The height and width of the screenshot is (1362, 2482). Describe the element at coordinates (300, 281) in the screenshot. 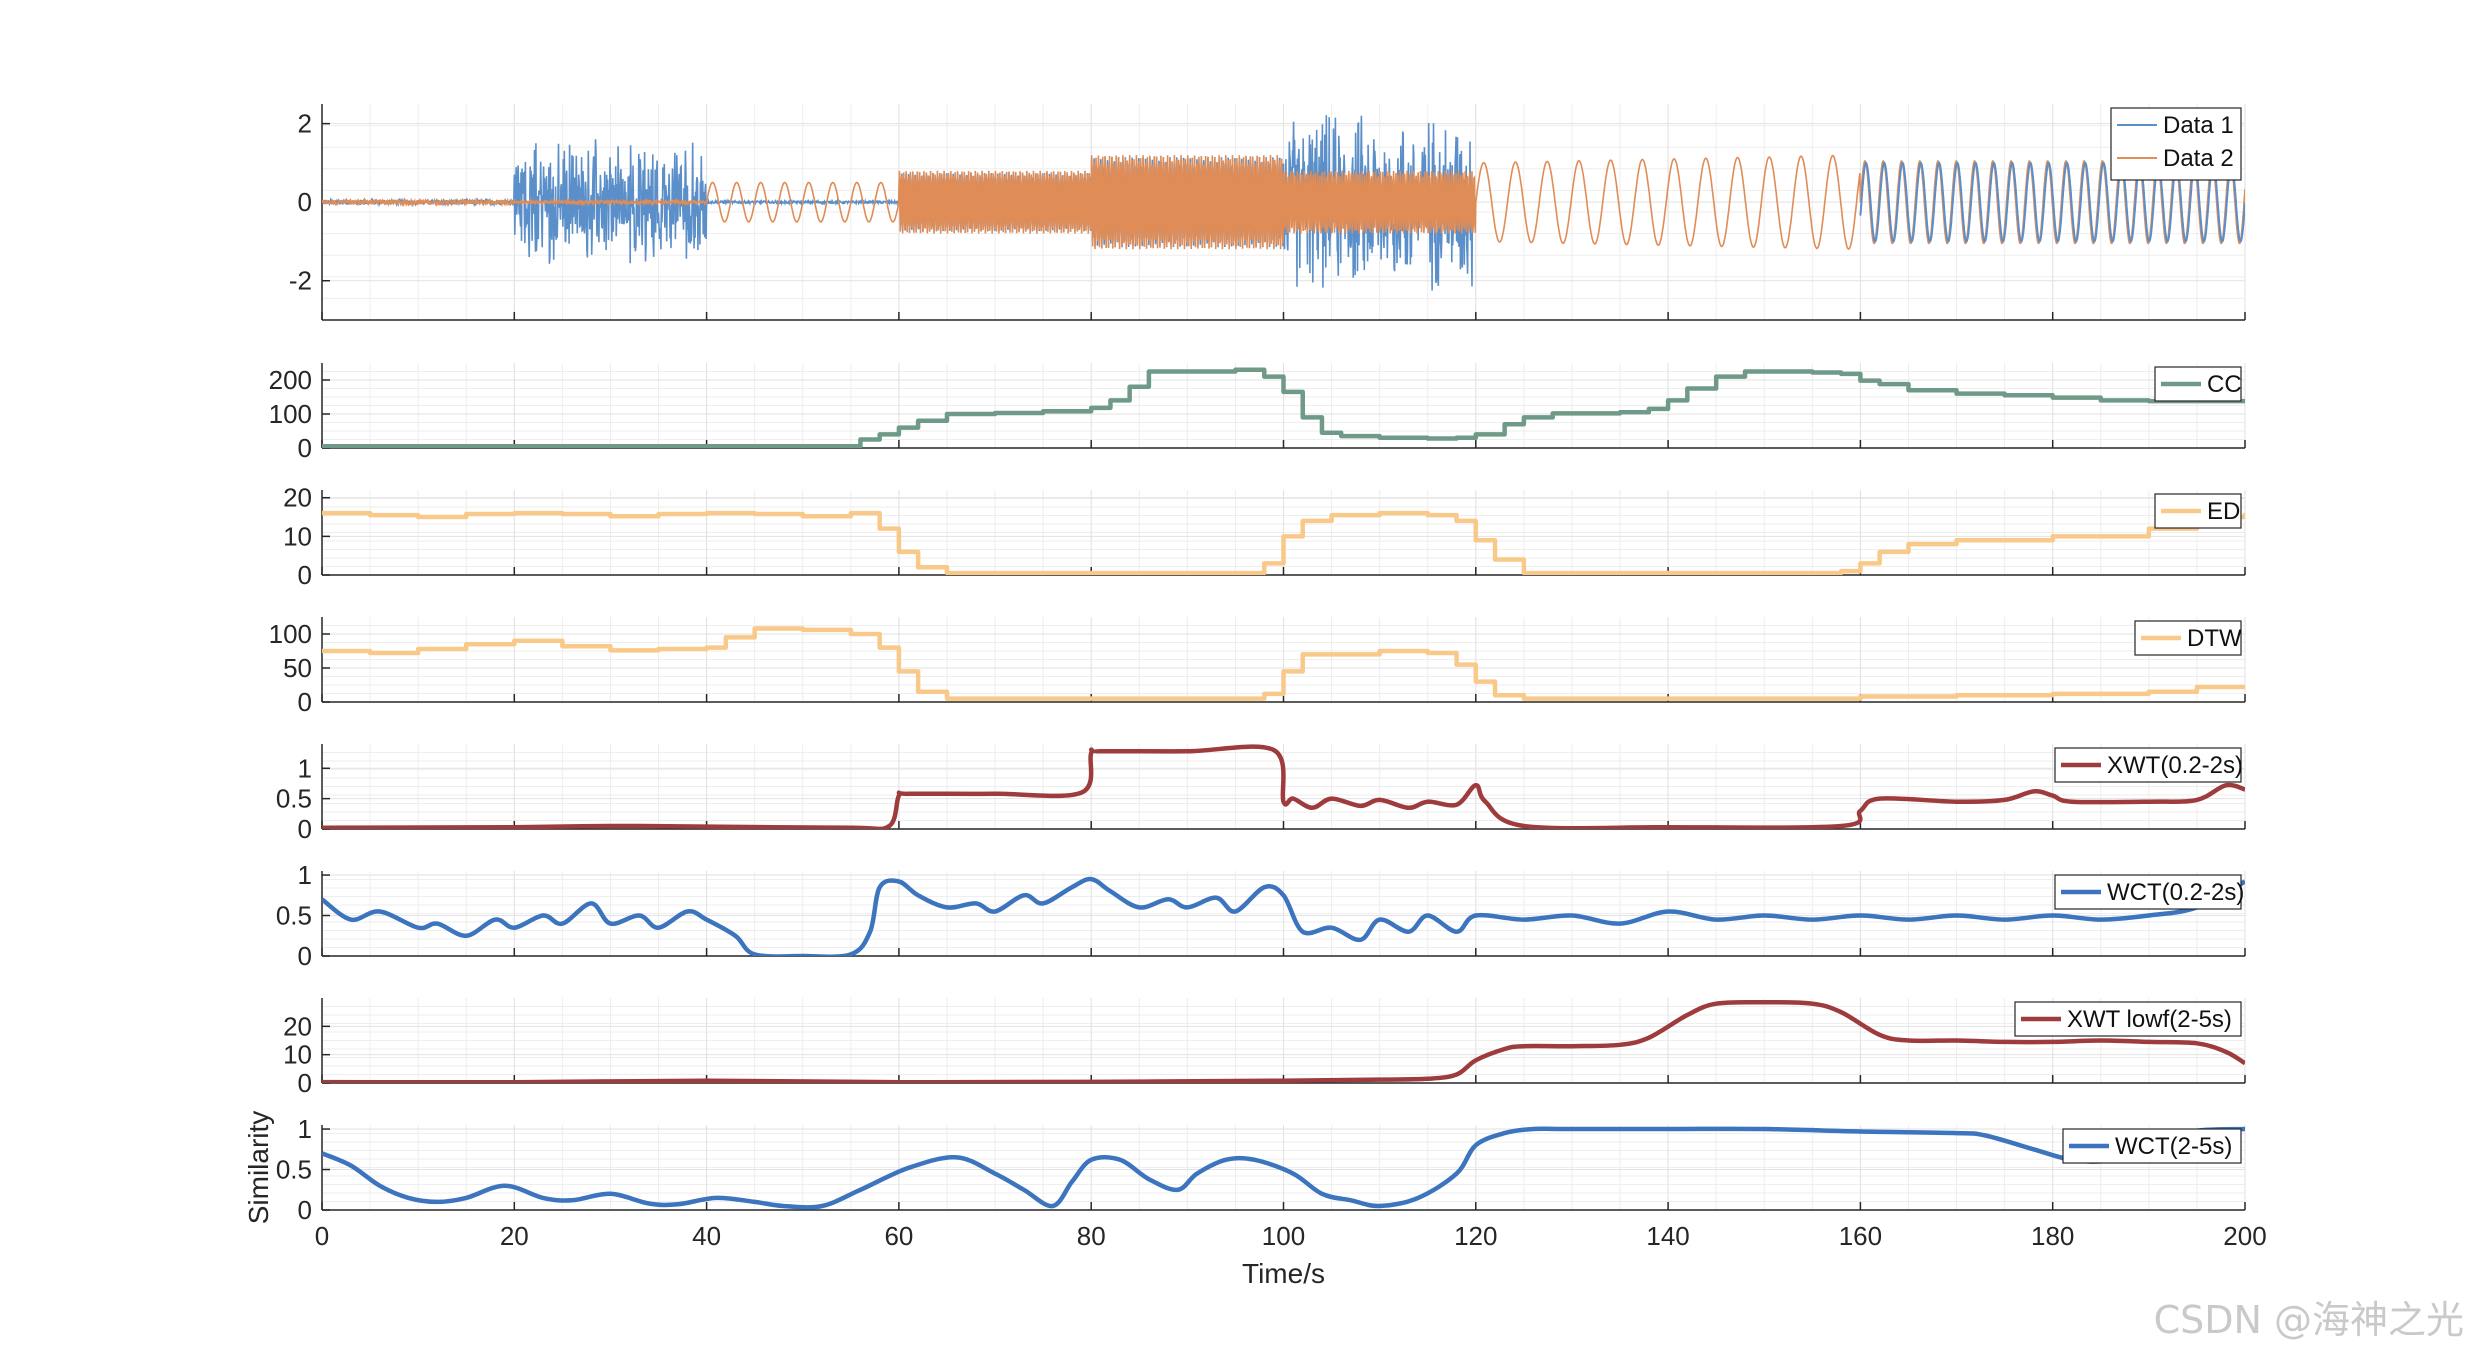

I see `y-tick-label: -2` at that location.